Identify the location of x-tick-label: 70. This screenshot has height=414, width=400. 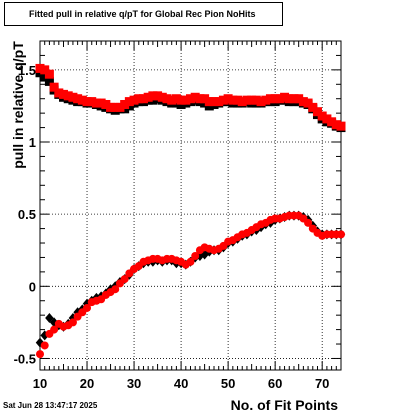
(322, 383).